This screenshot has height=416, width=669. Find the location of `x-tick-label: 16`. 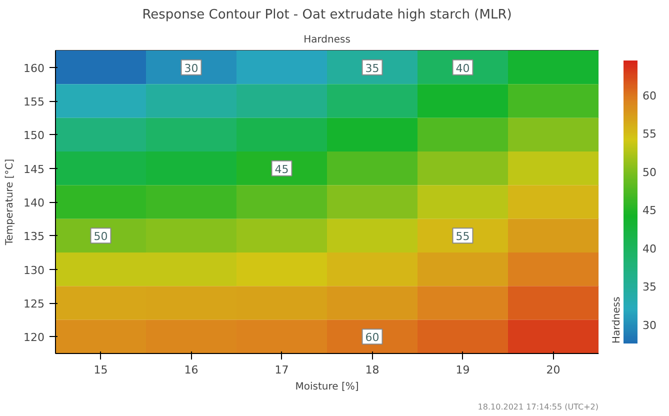

x-tick-label: 16 is located at coordinates (191, 370).